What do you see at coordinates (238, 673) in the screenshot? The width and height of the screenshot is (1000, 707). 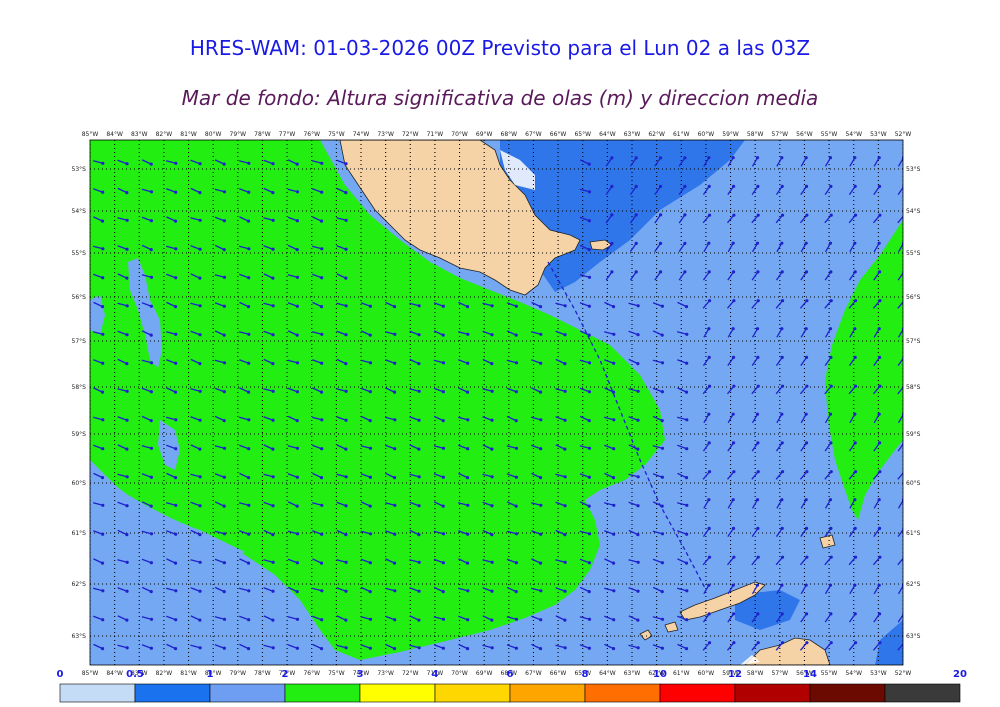 I see `longitude-tick-label: 79°W` at bounding box center [238, 673].